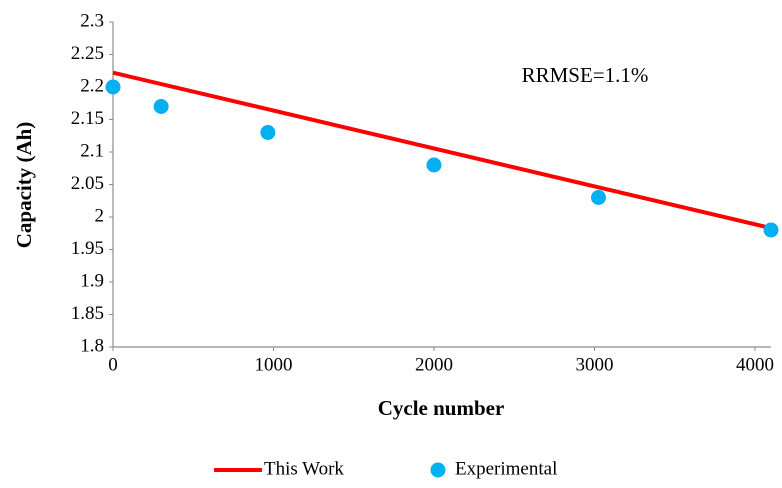  I want to click on y-tick-label: 1.9, so click(92, 280).